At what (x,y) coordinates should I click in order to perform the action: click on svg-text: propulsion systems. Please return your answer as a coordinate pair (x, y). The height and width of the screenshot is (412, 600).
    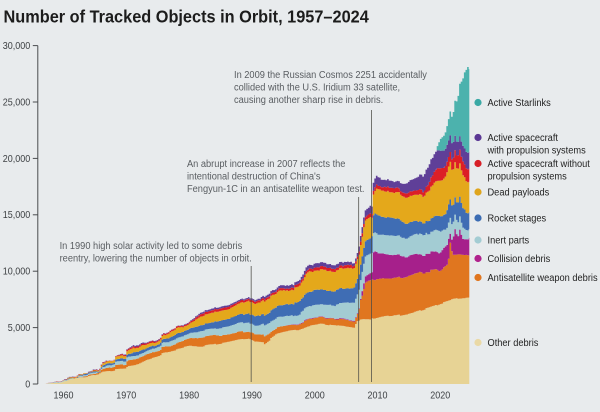
    Looking at the image, I should click on (527, 177).